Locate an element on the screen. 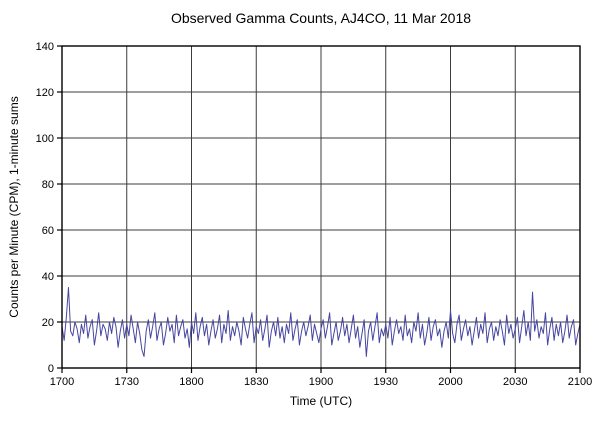 This screenshot has height=428, width=600. x-tick-label: 2000 is located at coordinates (450, 382).